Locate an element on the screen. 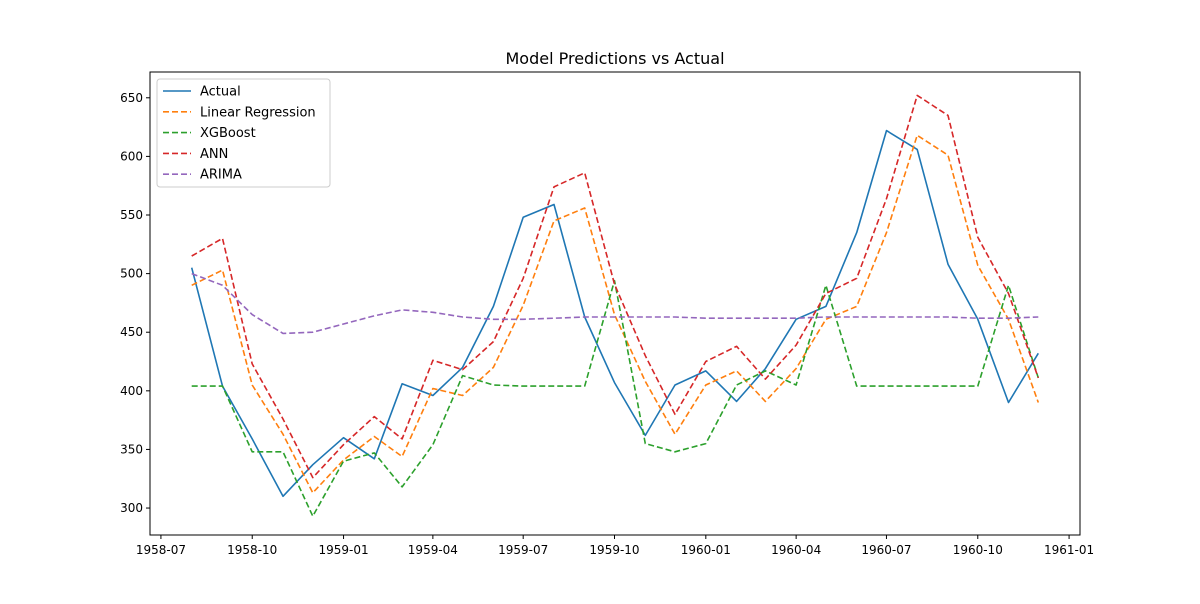 This screenshot has width=1200, height=604. x-tick-label: 1959-07 is located at coordinates (523, 550).